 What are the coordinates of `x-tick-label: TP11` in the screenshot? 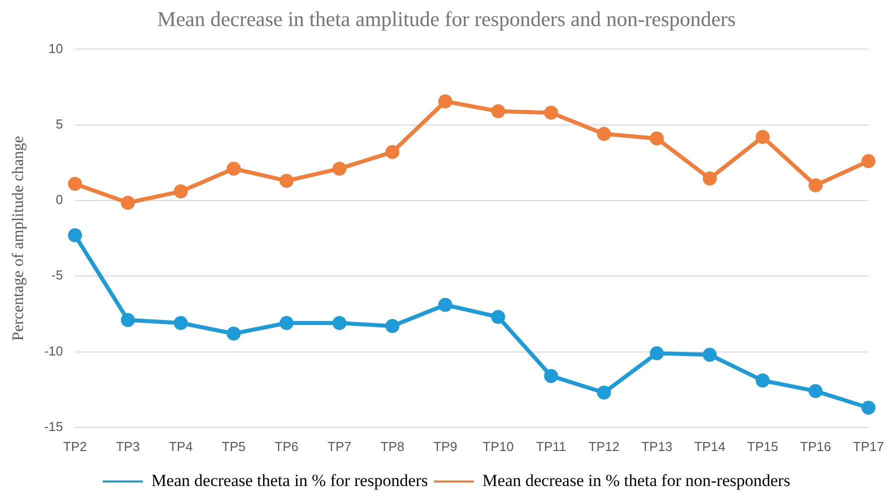 It's located at (551, 446).